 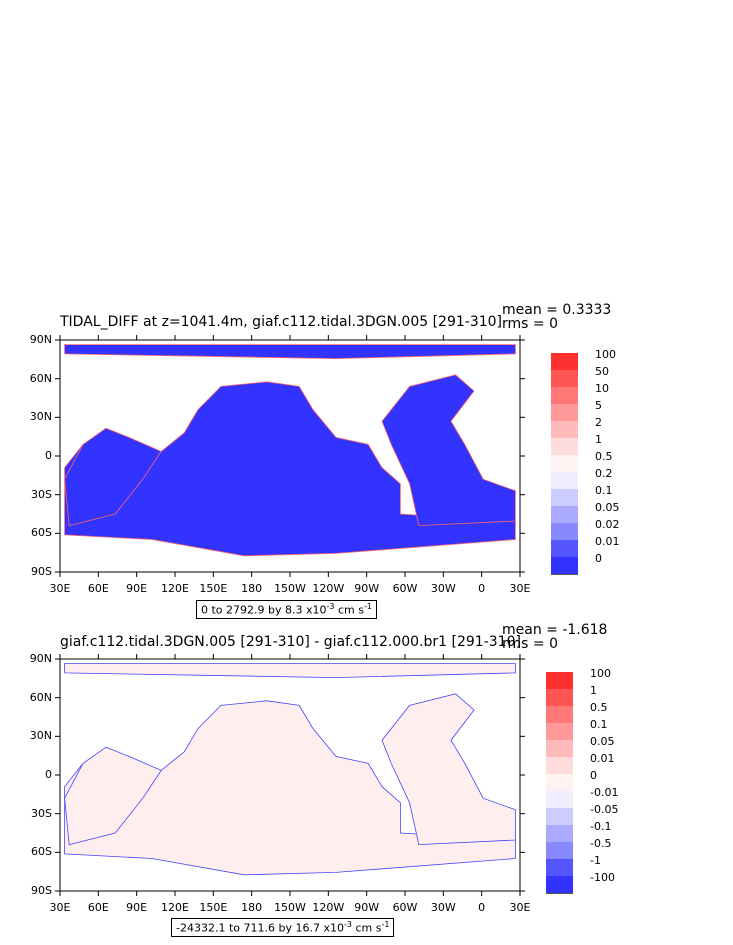 I want to click on colorbar-label: -1, so click(x=595, y=860).